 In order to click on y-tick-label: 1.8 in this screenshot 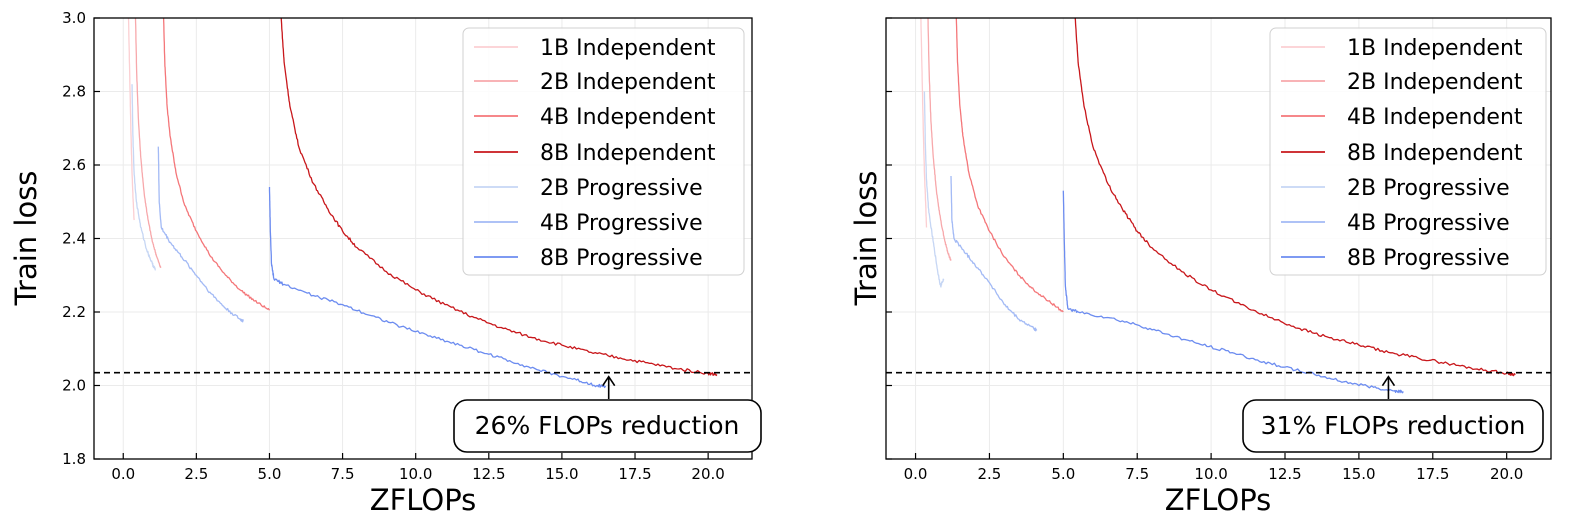, I will do `click(74, 459)`.